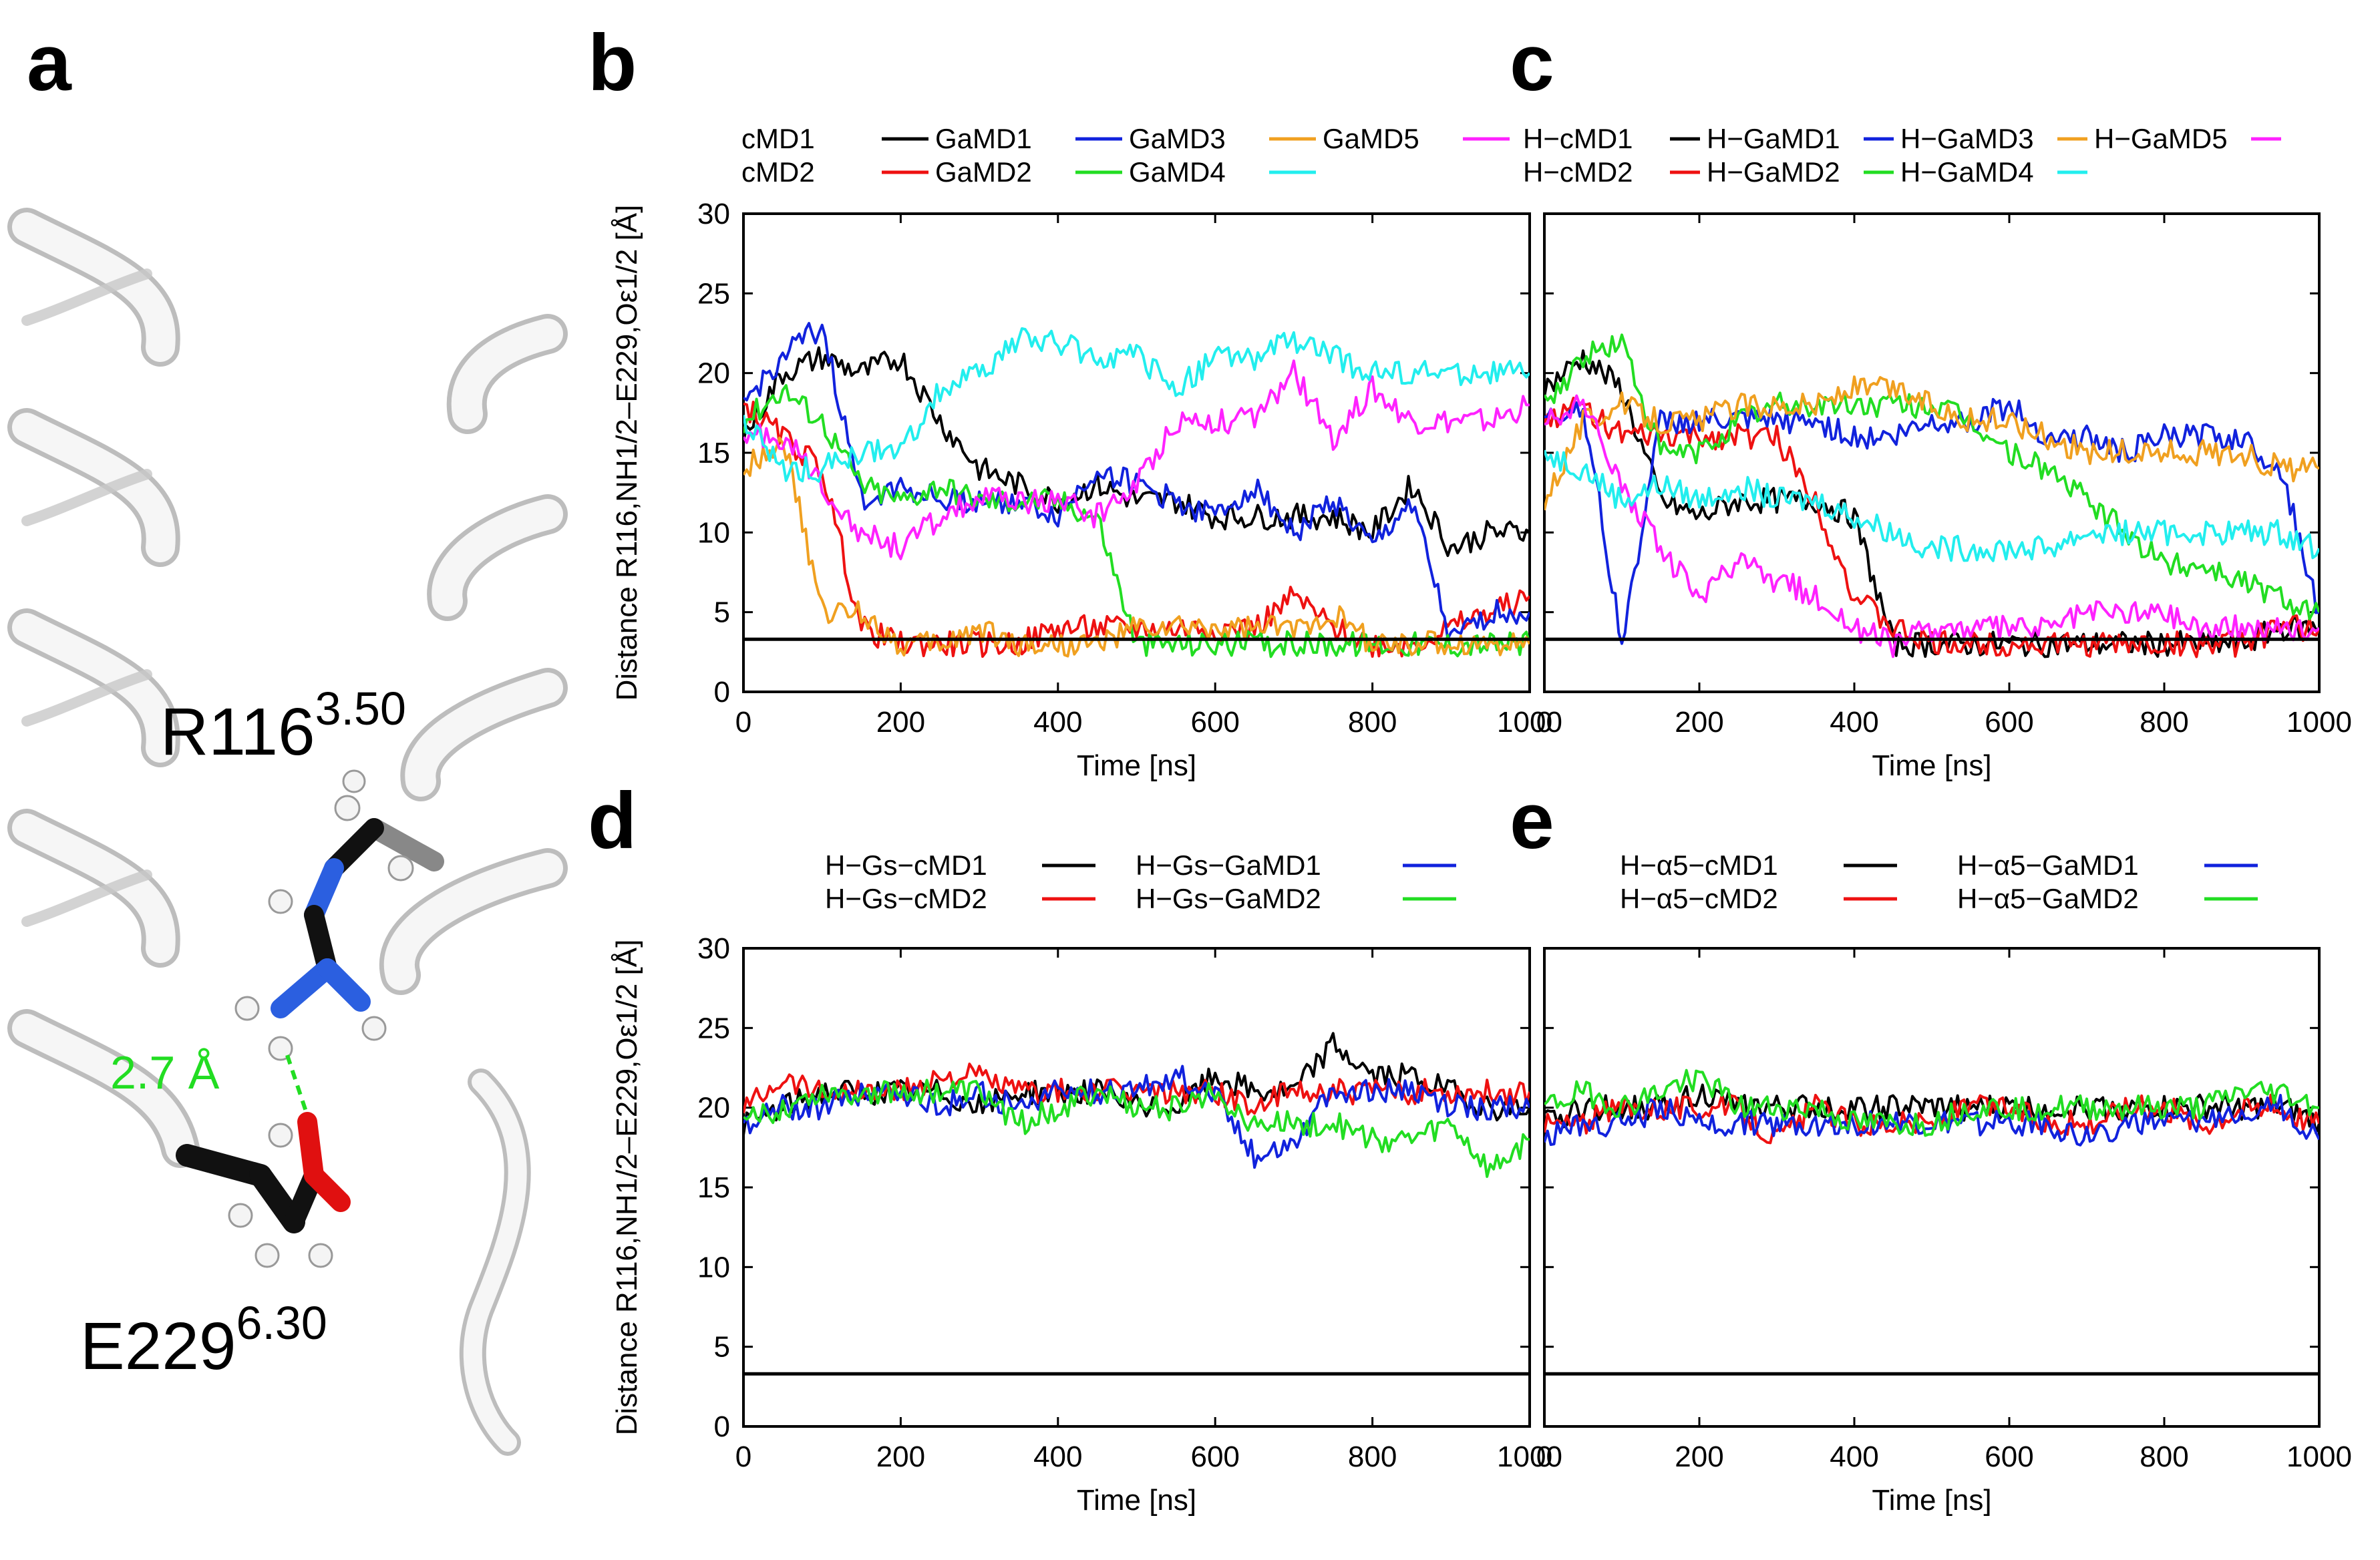 The image size is (2380, 1560). Describe the element at coordinates (1773, 138) in the screenshot. I see `legend-label: H−GaMD1` at that location.